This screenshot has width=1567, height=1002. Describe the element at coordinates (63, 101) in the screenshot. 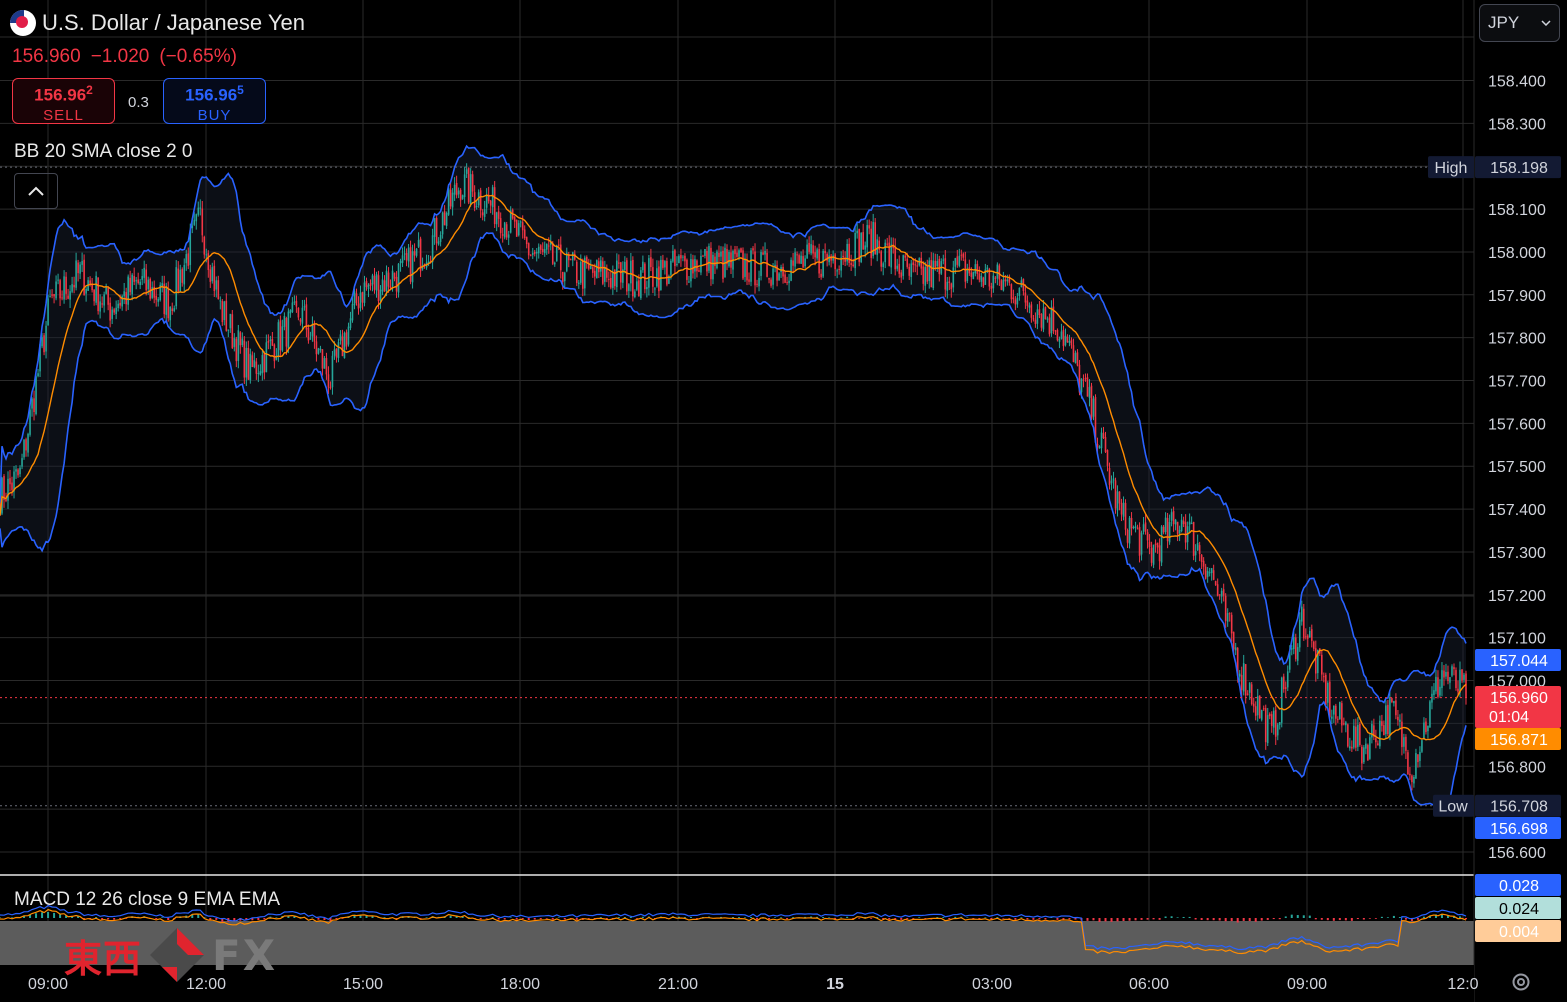

I see `sell-button: 156.962 SELL` at that location.